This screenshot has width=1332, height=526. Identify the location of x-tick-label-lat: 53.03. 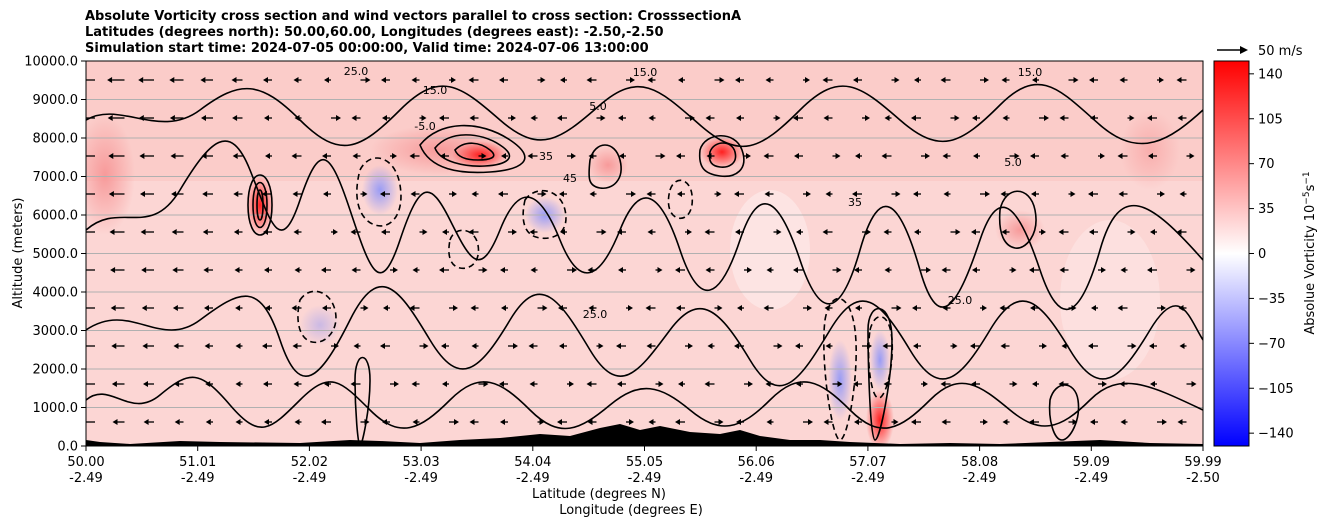
(420, 462).